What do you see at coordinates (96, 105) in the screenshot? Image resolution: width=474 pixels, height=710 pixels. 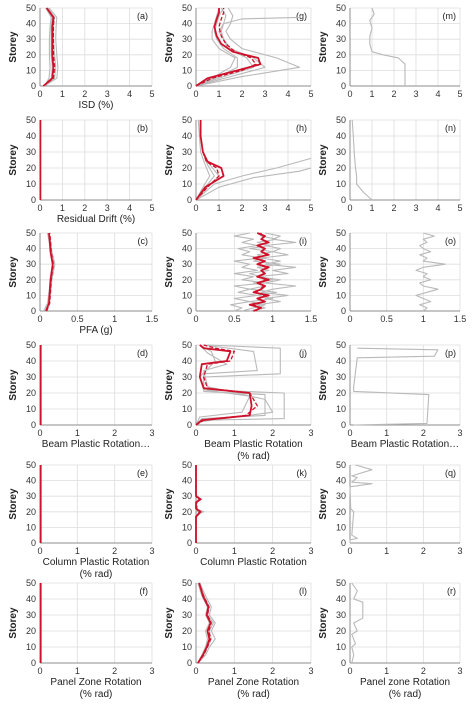 I see `x-axis-label: ISD (%)` at bounding box center [96, 105].